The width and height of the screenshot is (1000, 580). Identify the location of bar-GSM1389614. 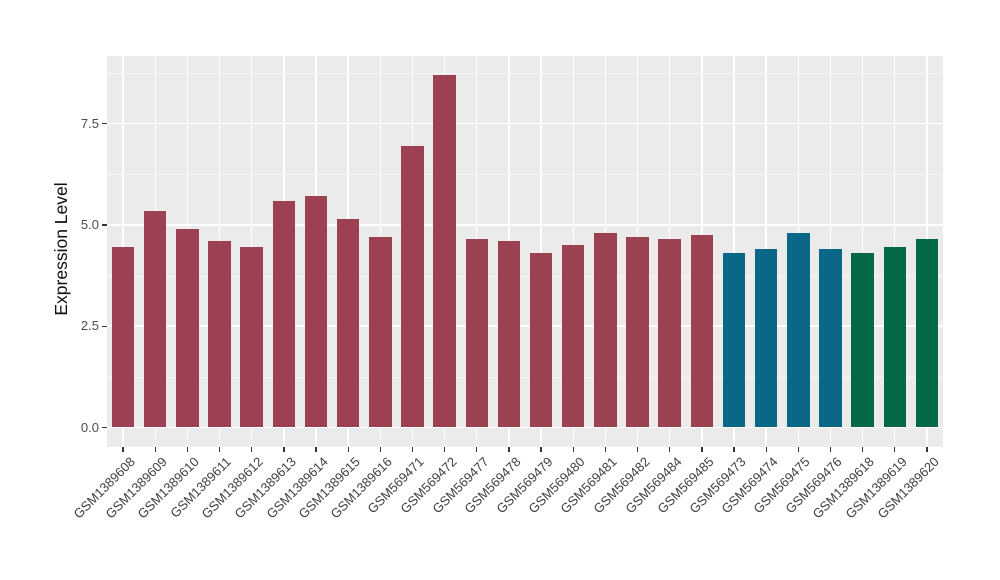
(316, 312).